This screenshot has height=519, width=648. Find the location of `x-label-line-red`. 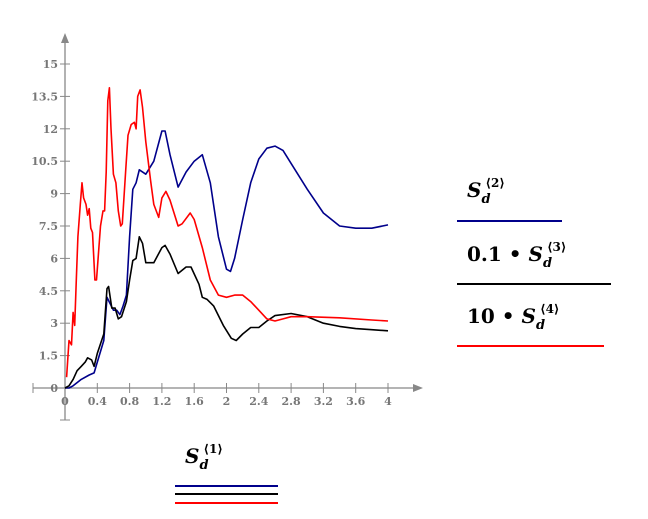

x-label-line-red is located at coordinates (226, 503).